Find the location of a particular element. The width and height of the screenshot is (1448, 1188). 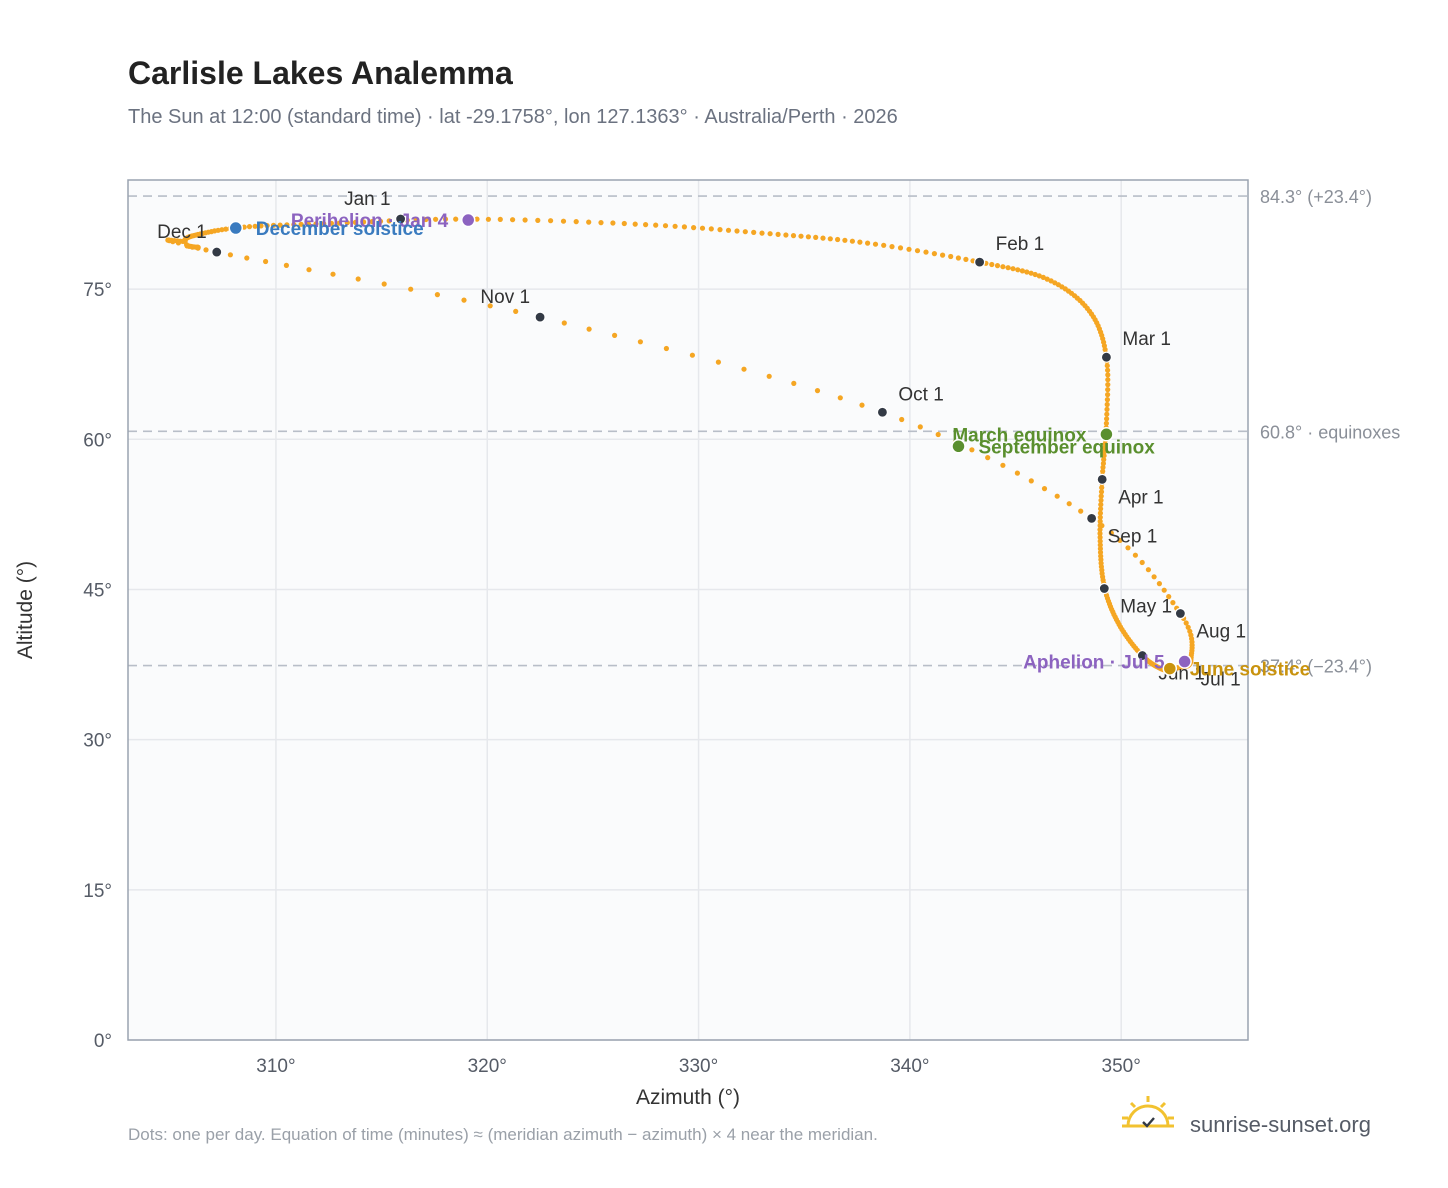

month-marker-label: Dec 1 is located at coordinates (182, 232).